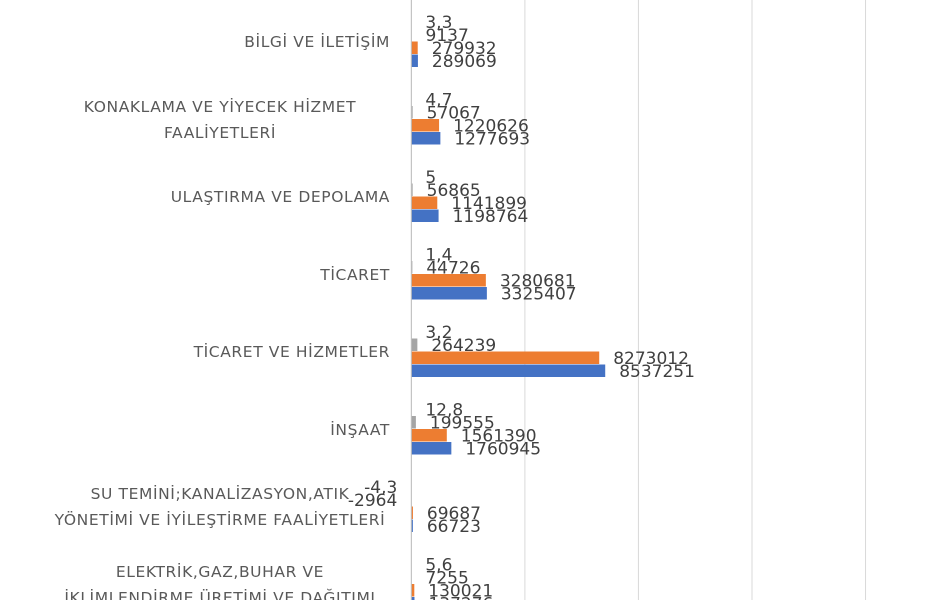 Image resolution: width=945 pixels, height=600 pixels. I want to click on data-label: 199555, so click(462, 423).